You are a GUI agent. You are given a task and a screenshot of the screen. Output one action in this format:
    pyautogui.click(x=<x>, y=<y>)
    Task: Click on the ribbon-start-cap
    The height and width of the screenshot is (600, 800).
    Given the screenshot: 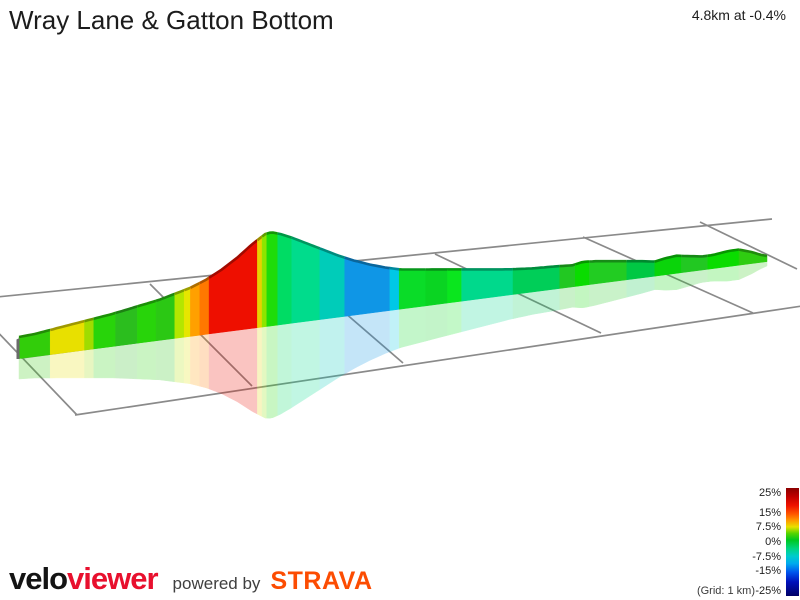 What is the action you would take?
    pyautogui.click(x=18, y=348)
    